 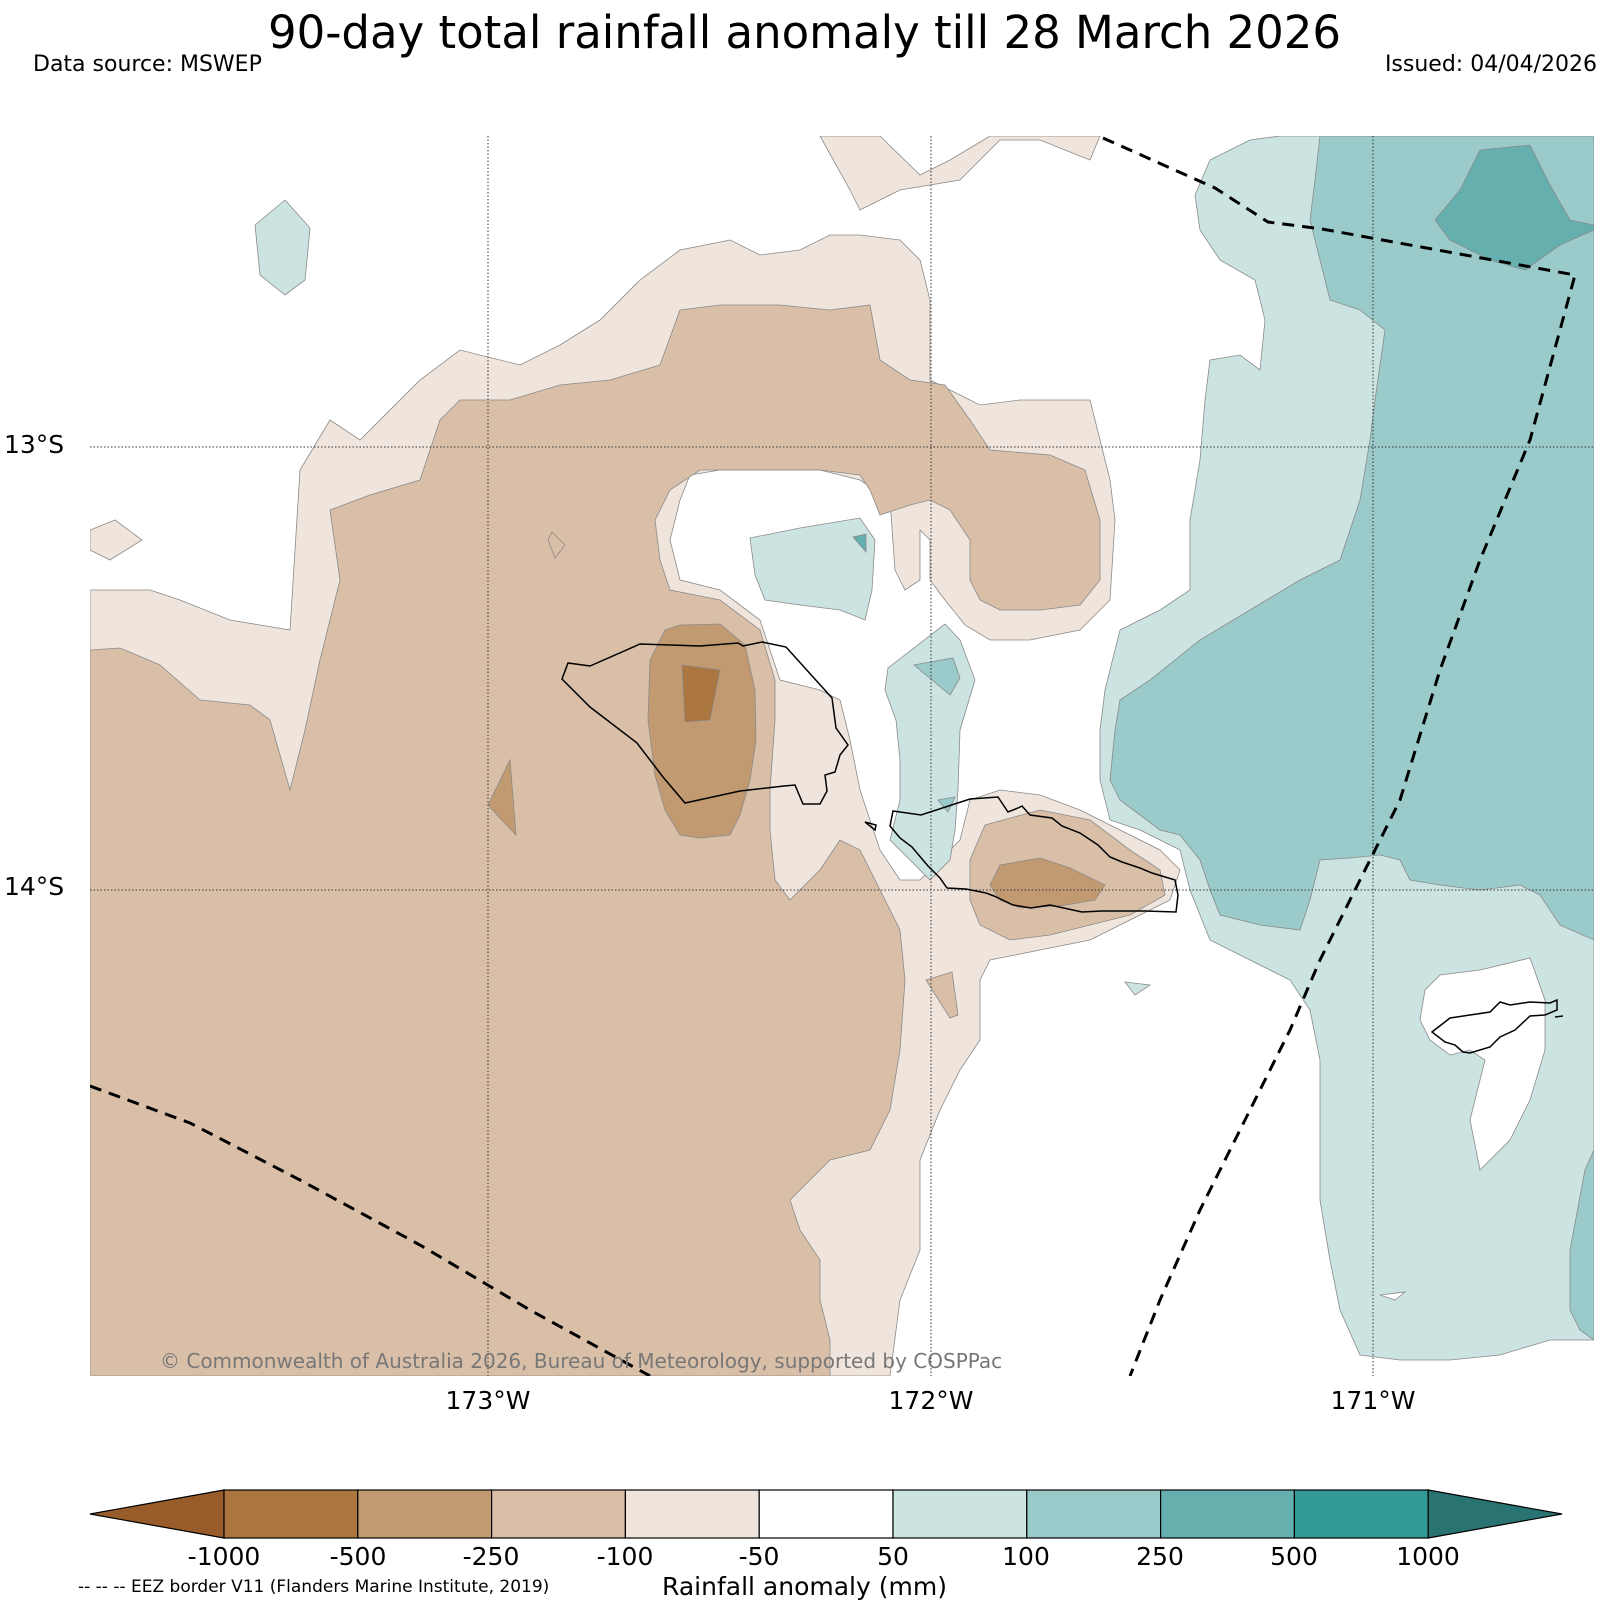 I want to click on anomaly-region-minus500-to-minus1000, so click(x=701, y=693).